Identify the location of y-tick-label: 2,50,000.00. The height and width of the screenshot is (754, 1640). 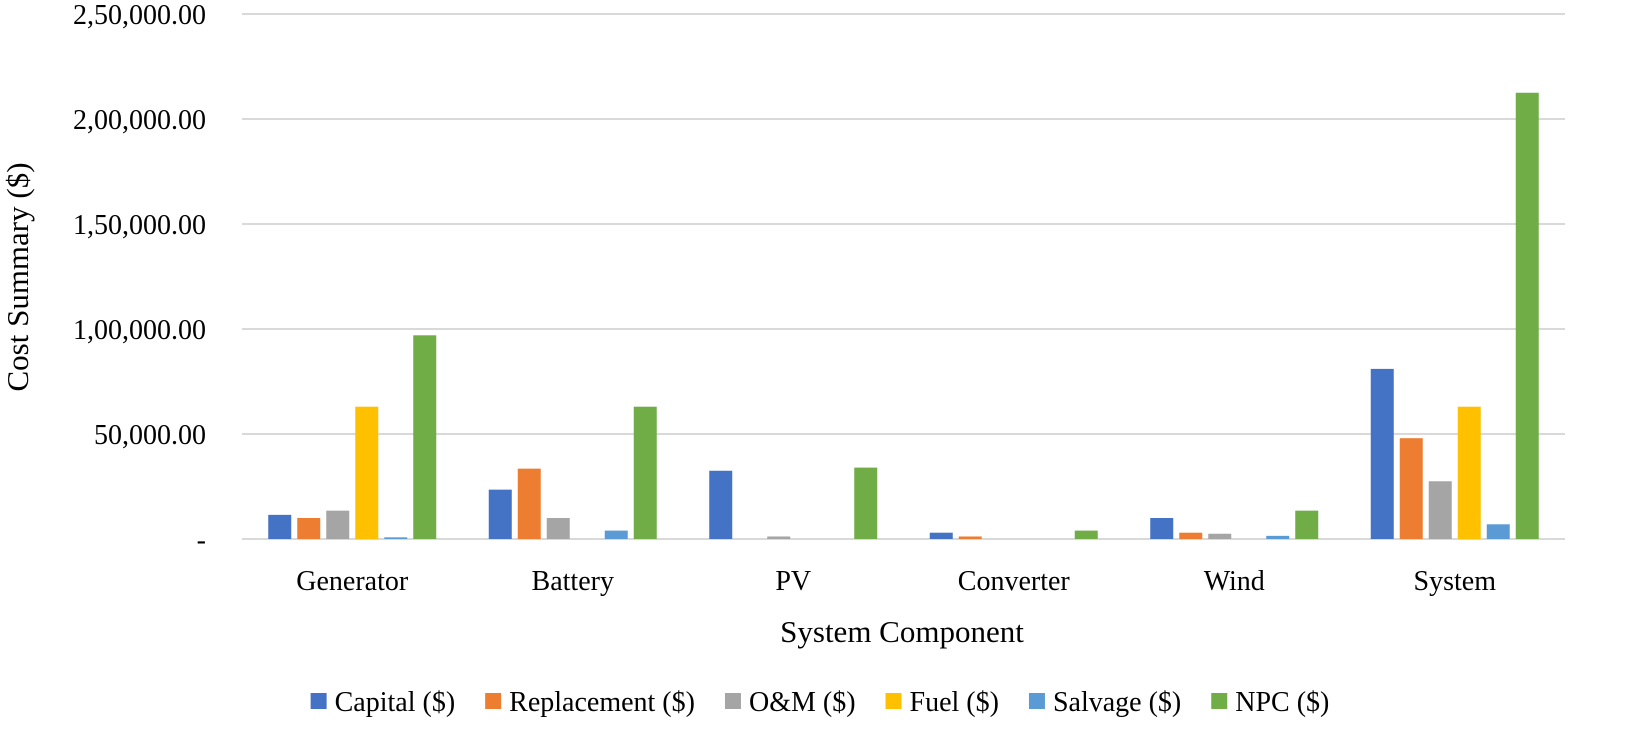
(139, 15).